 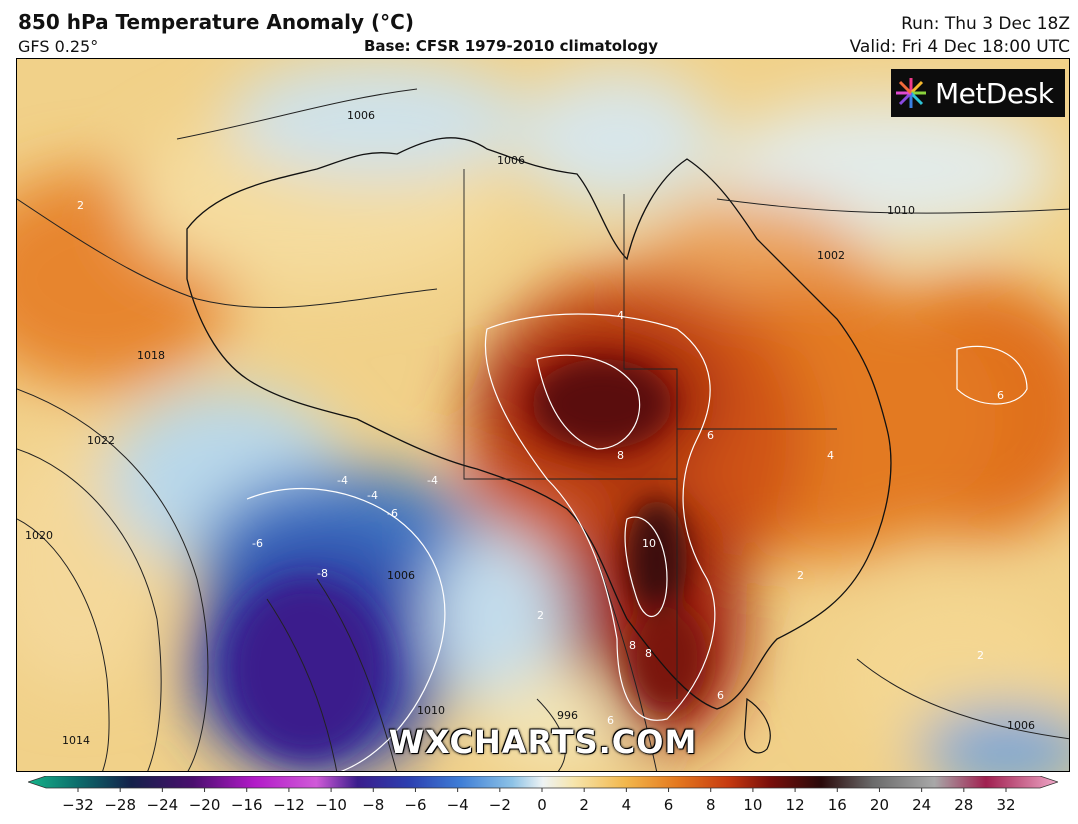 I want to click on legend-tick-label: −12, so click(x=289, y=805).